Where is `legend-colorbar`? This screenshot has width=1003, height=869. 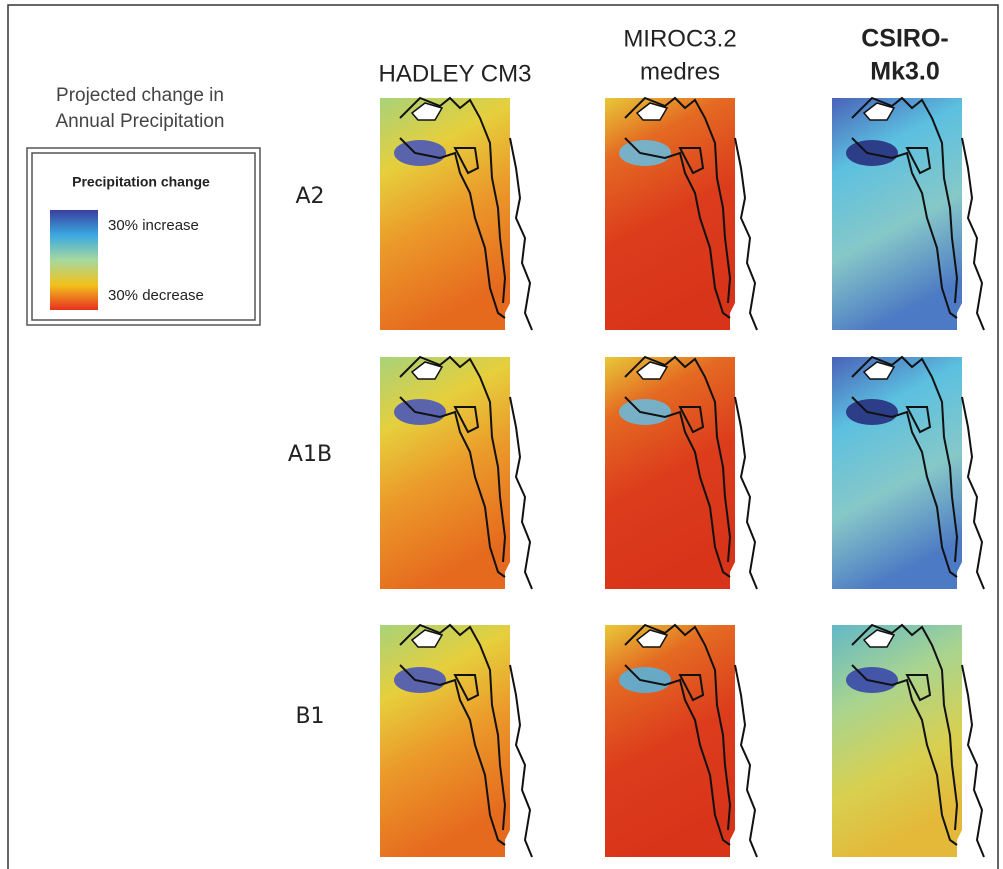
legend-colorbar is located at coordinates (74, 260).